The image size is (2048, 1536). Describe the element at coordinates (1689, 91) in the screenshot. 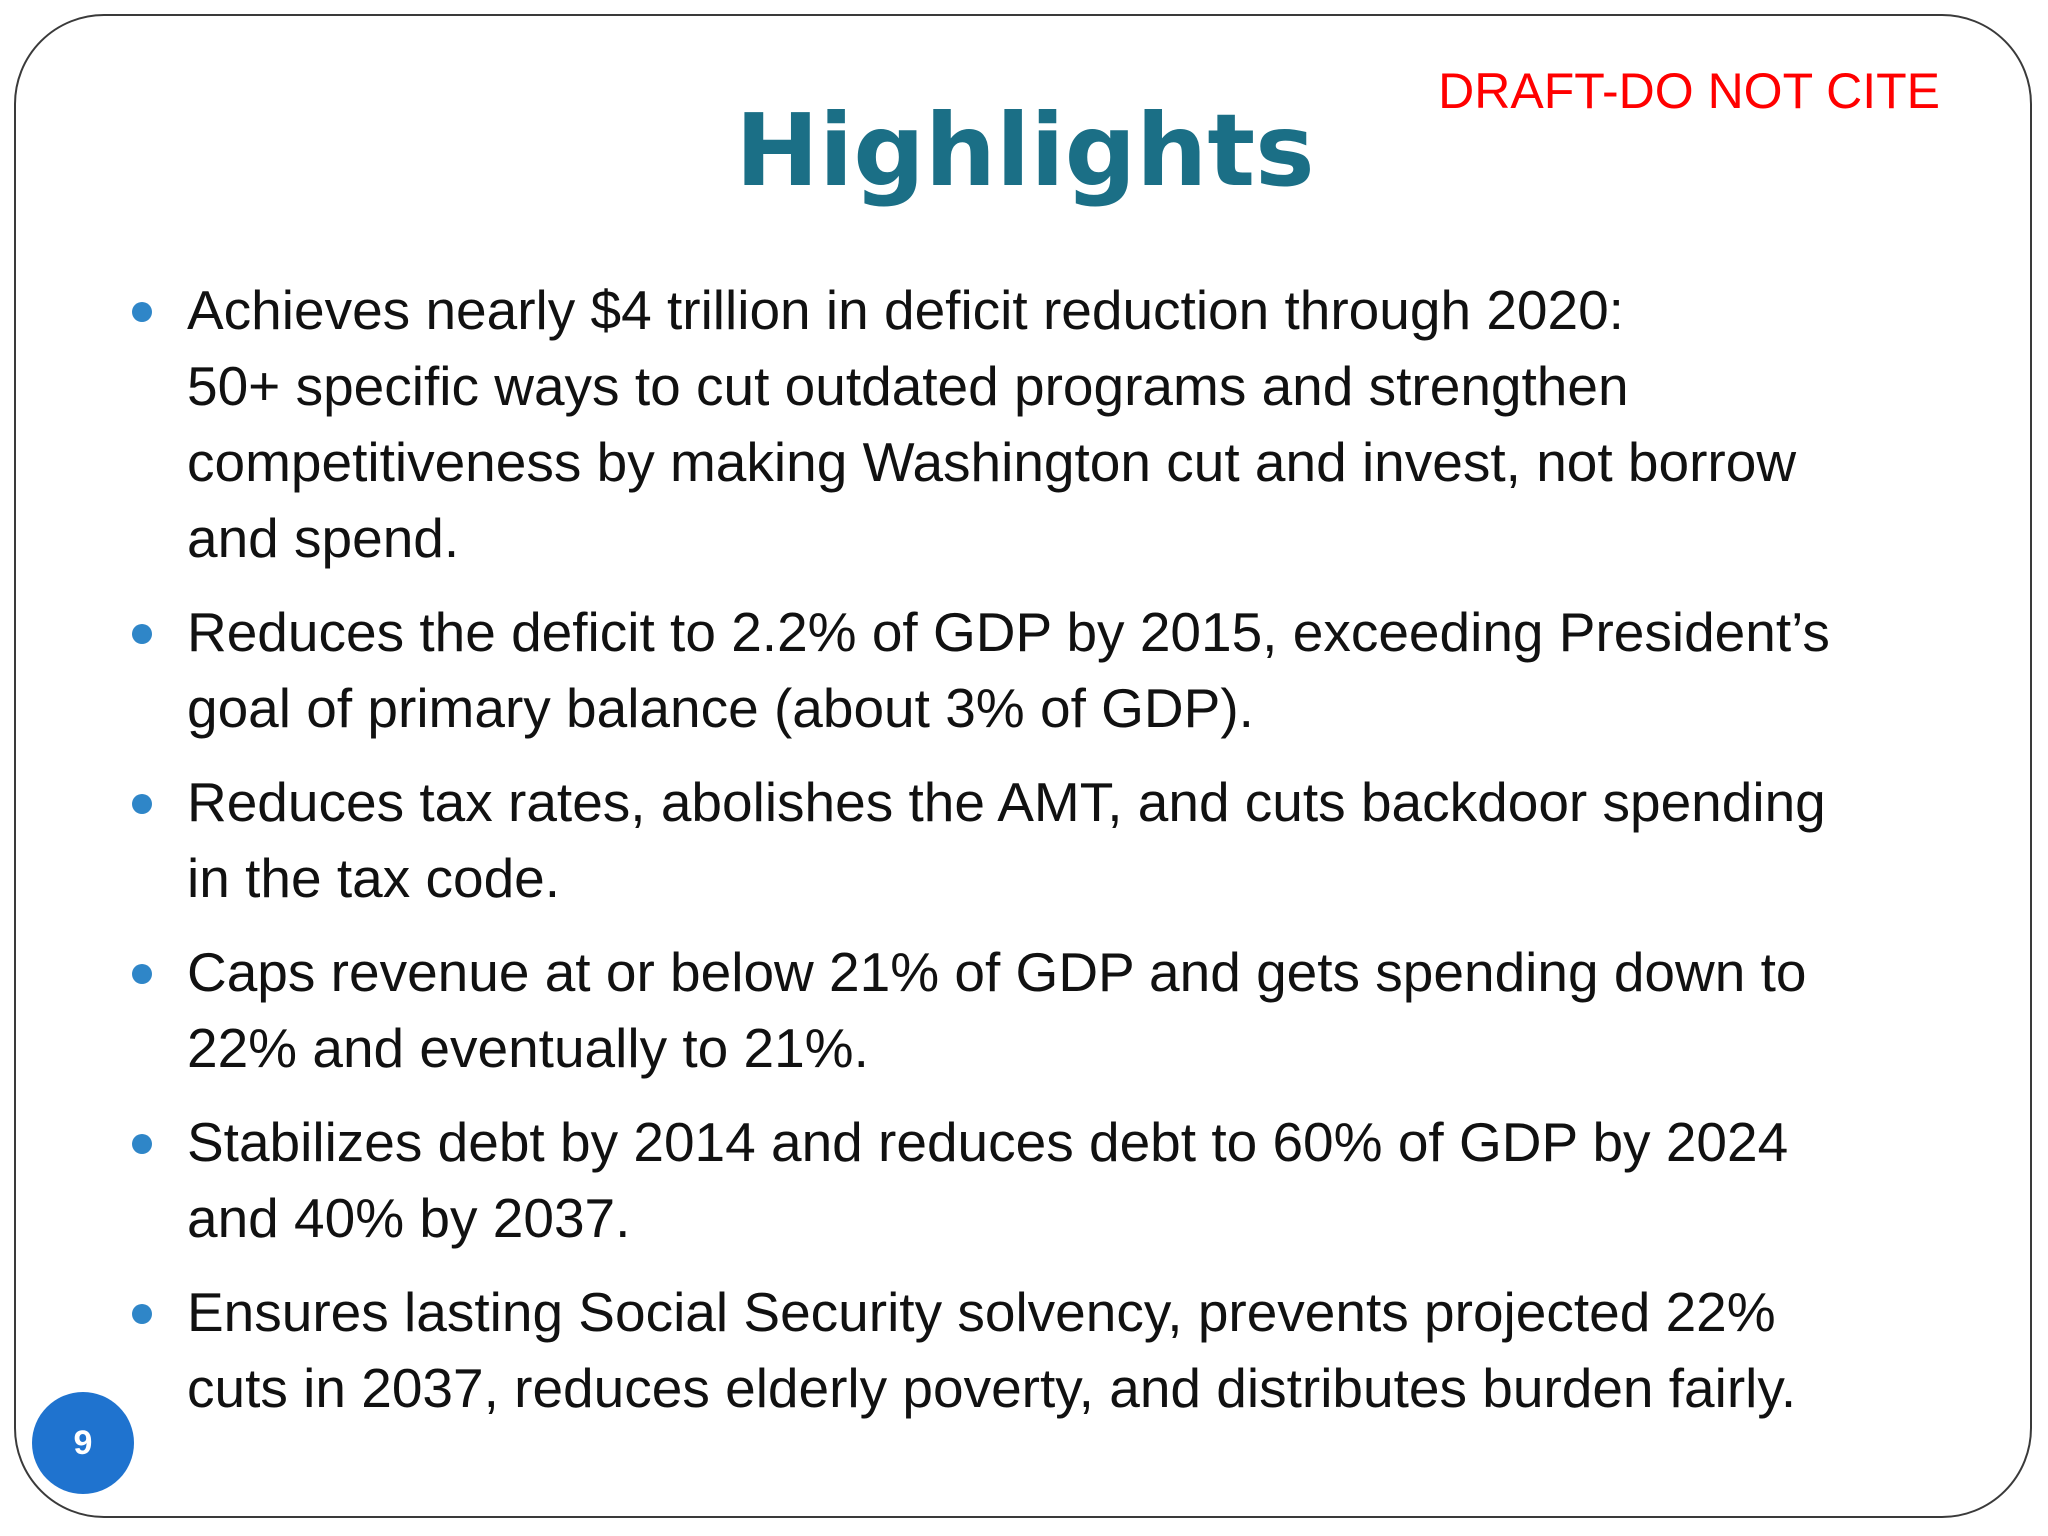

I see `draft-notice: DRAFT-DO NOT CITE` at that location.